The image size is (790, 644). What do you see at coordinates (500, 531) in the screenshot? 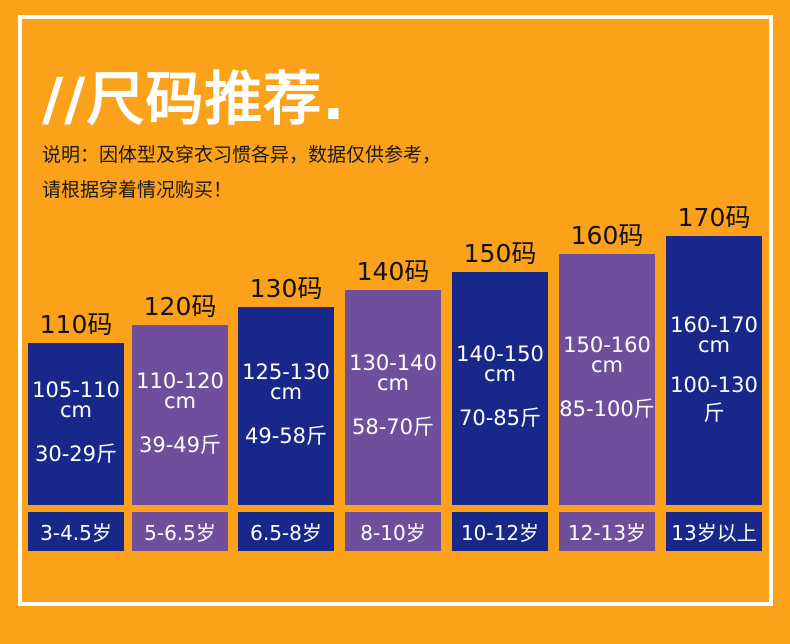
I see `age-label: 10-12岁` at bounding box center [500, 531].